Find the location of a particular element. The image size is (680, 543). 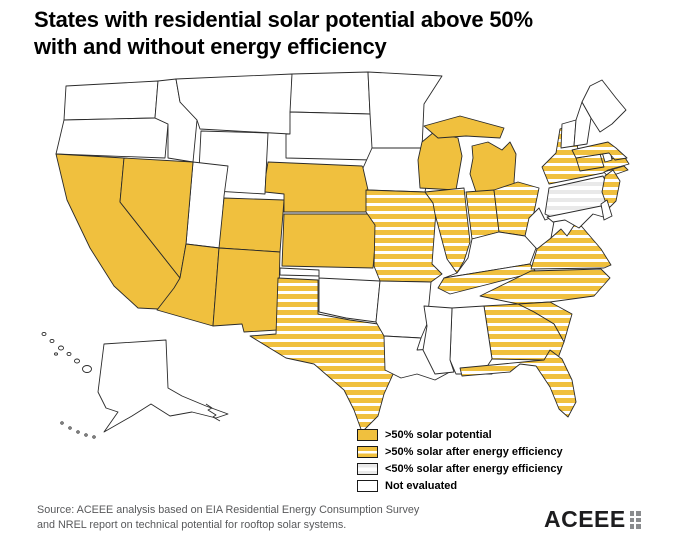

state-wi is located at coordinates (440, 161).